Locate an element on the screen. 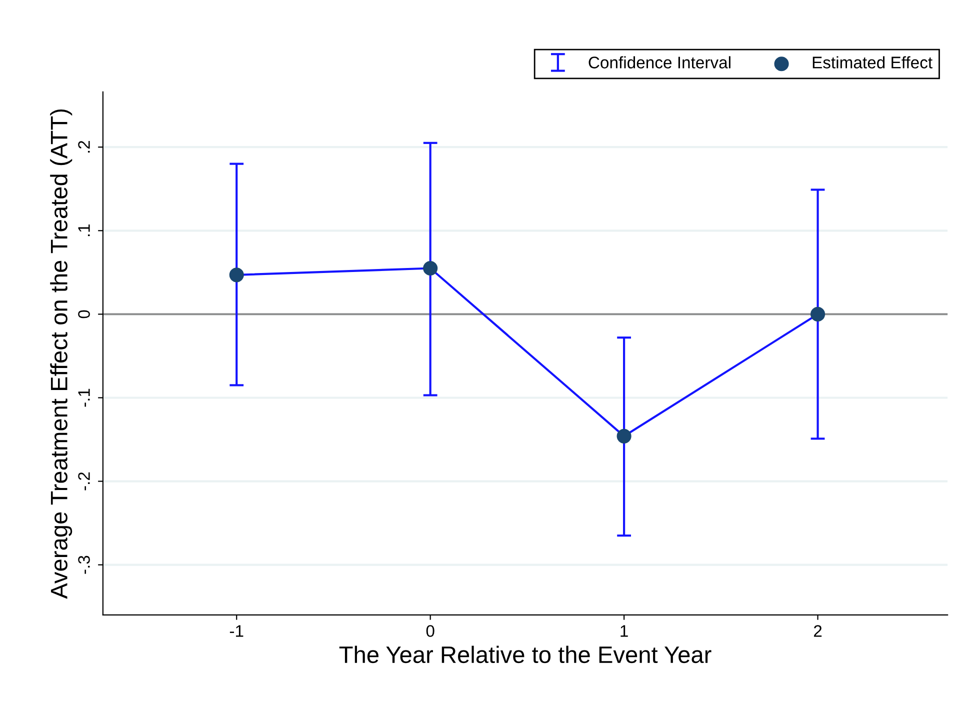  legend-label: Confidence Interval is located at coordinates (659, 62).